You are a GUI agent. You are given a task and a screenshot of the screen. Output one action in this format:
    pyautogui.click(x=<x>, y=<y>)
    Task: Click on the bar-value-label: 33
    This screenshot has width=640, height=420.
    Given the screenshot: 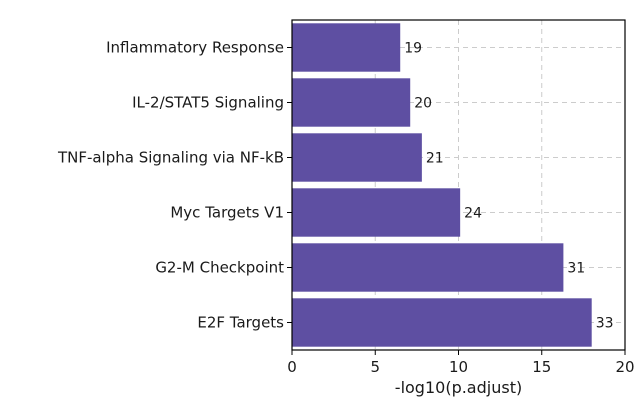 What is the action you would take?
    pyautogui.click(x=605, y=324)
    